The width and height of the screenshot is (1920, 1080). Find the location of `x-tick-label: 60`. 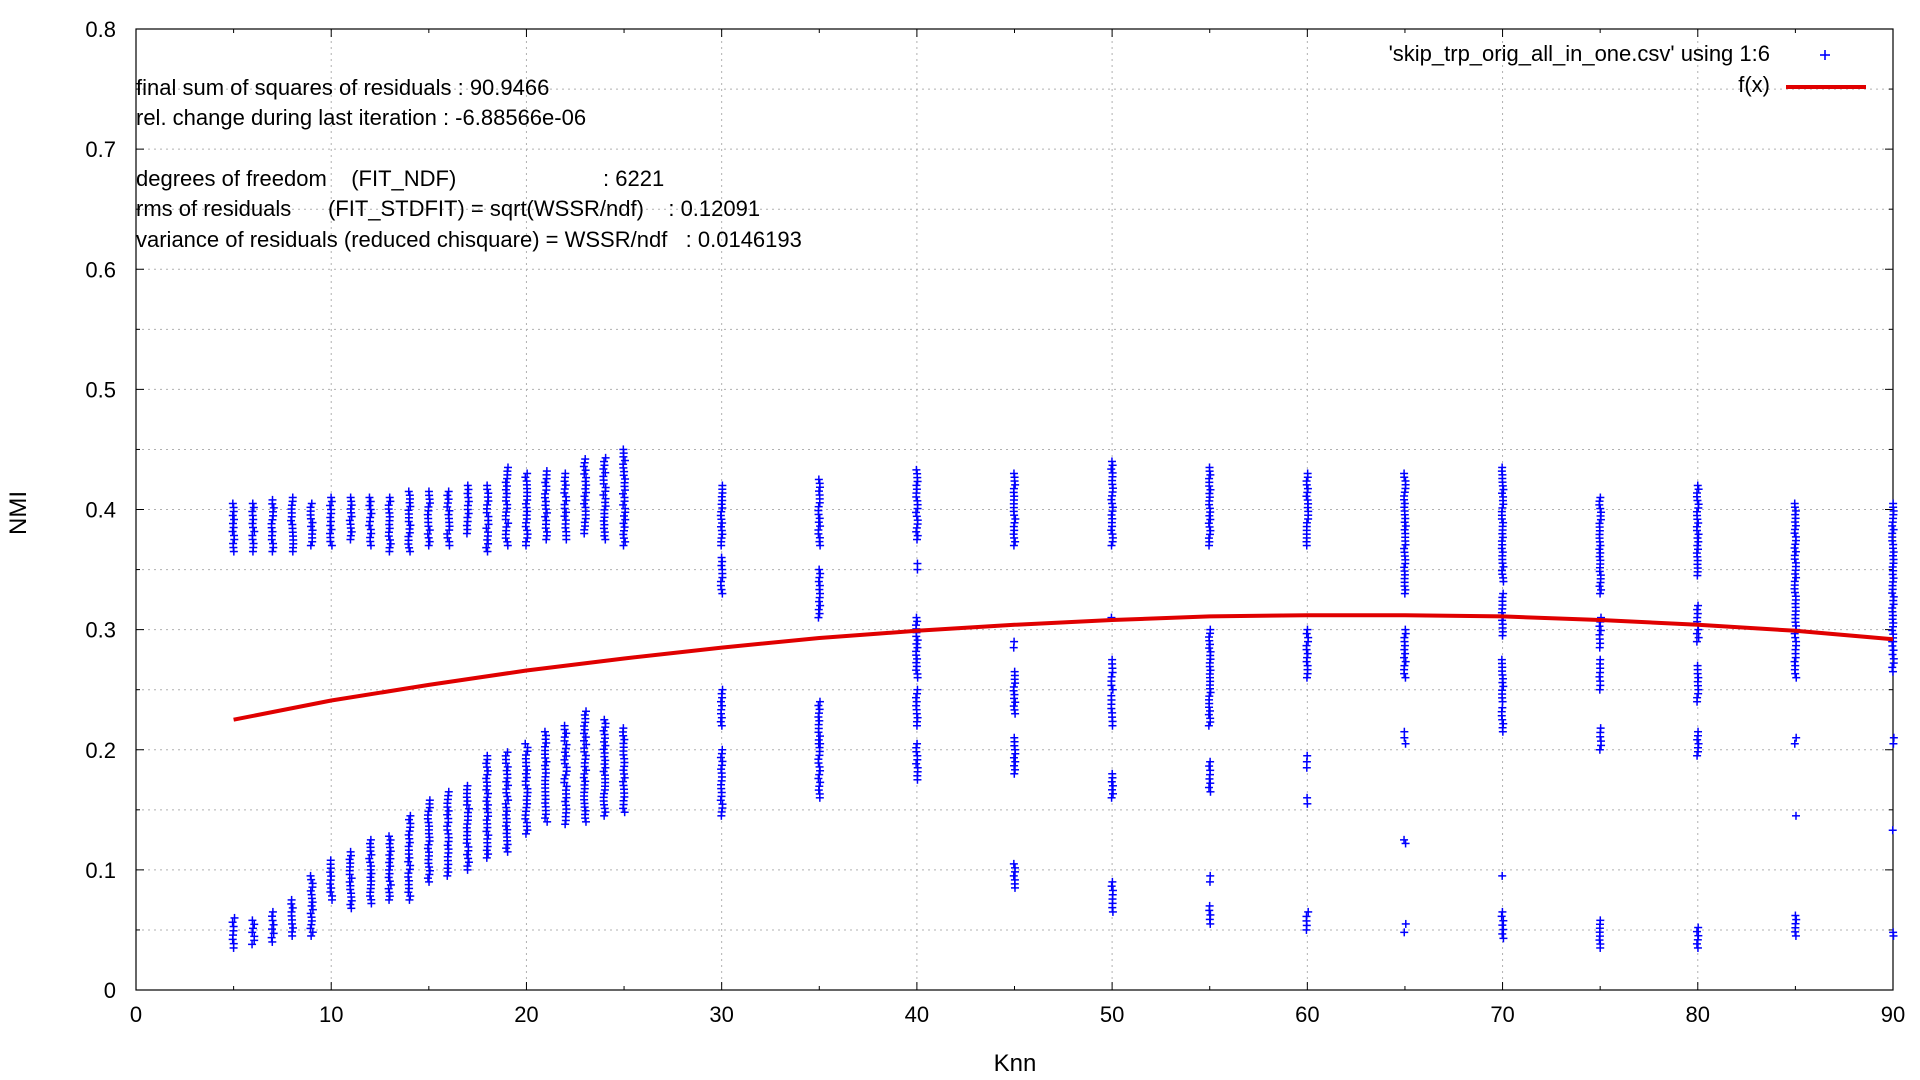

x-tick-label: 60 is located at coordinates (1307, 1014).